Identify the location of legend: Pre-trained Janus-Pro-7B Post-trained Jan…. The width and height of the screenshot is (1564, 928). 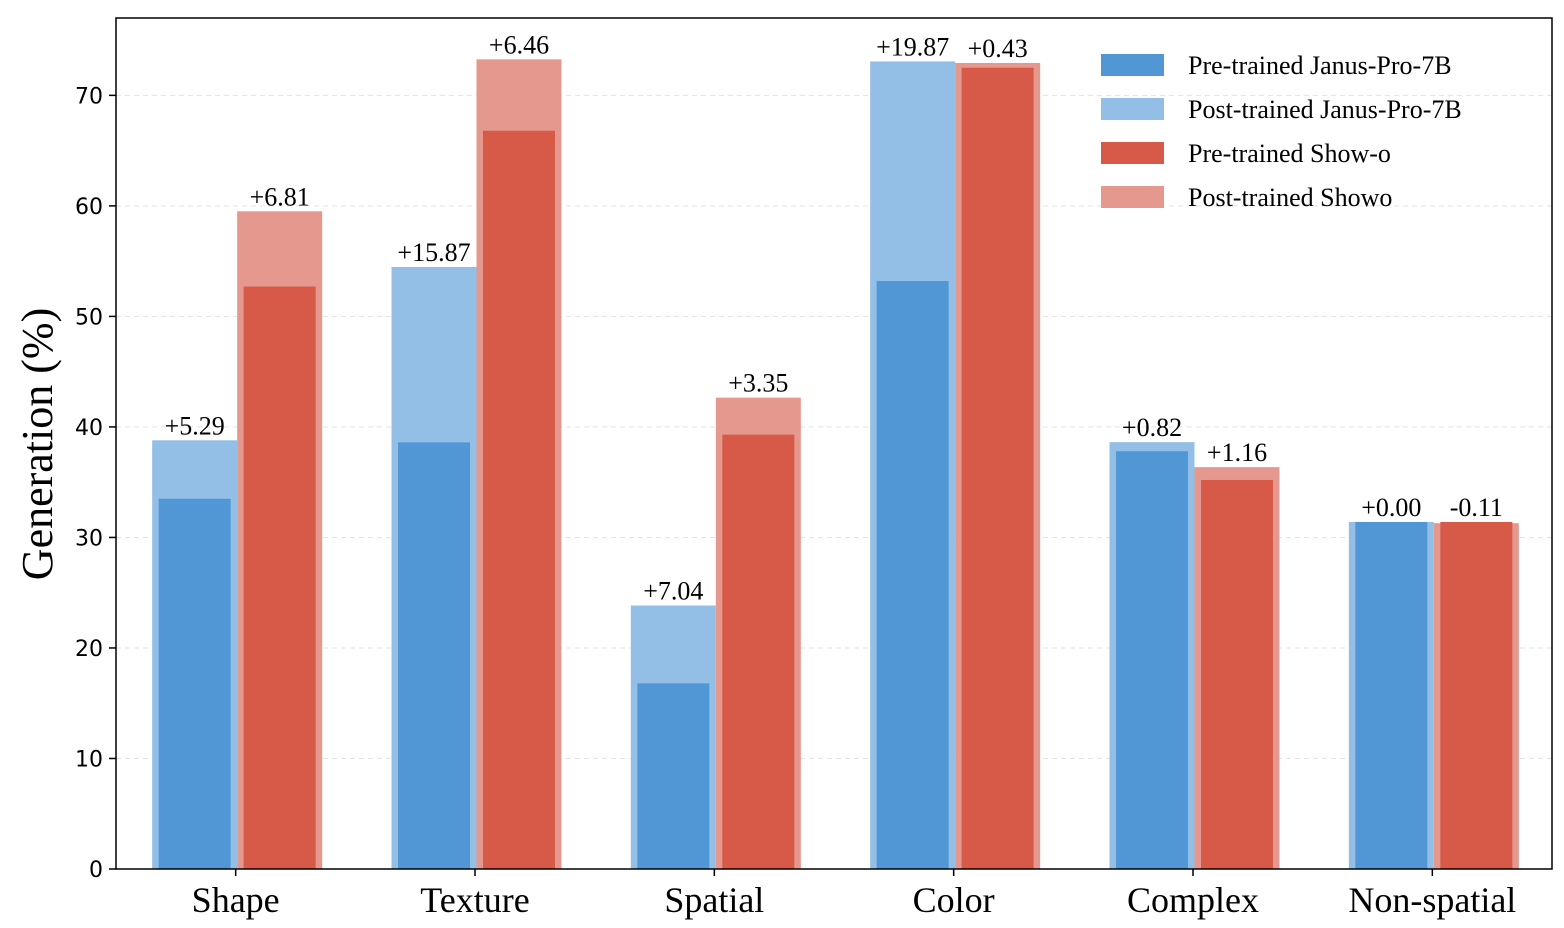
(1281, 131).